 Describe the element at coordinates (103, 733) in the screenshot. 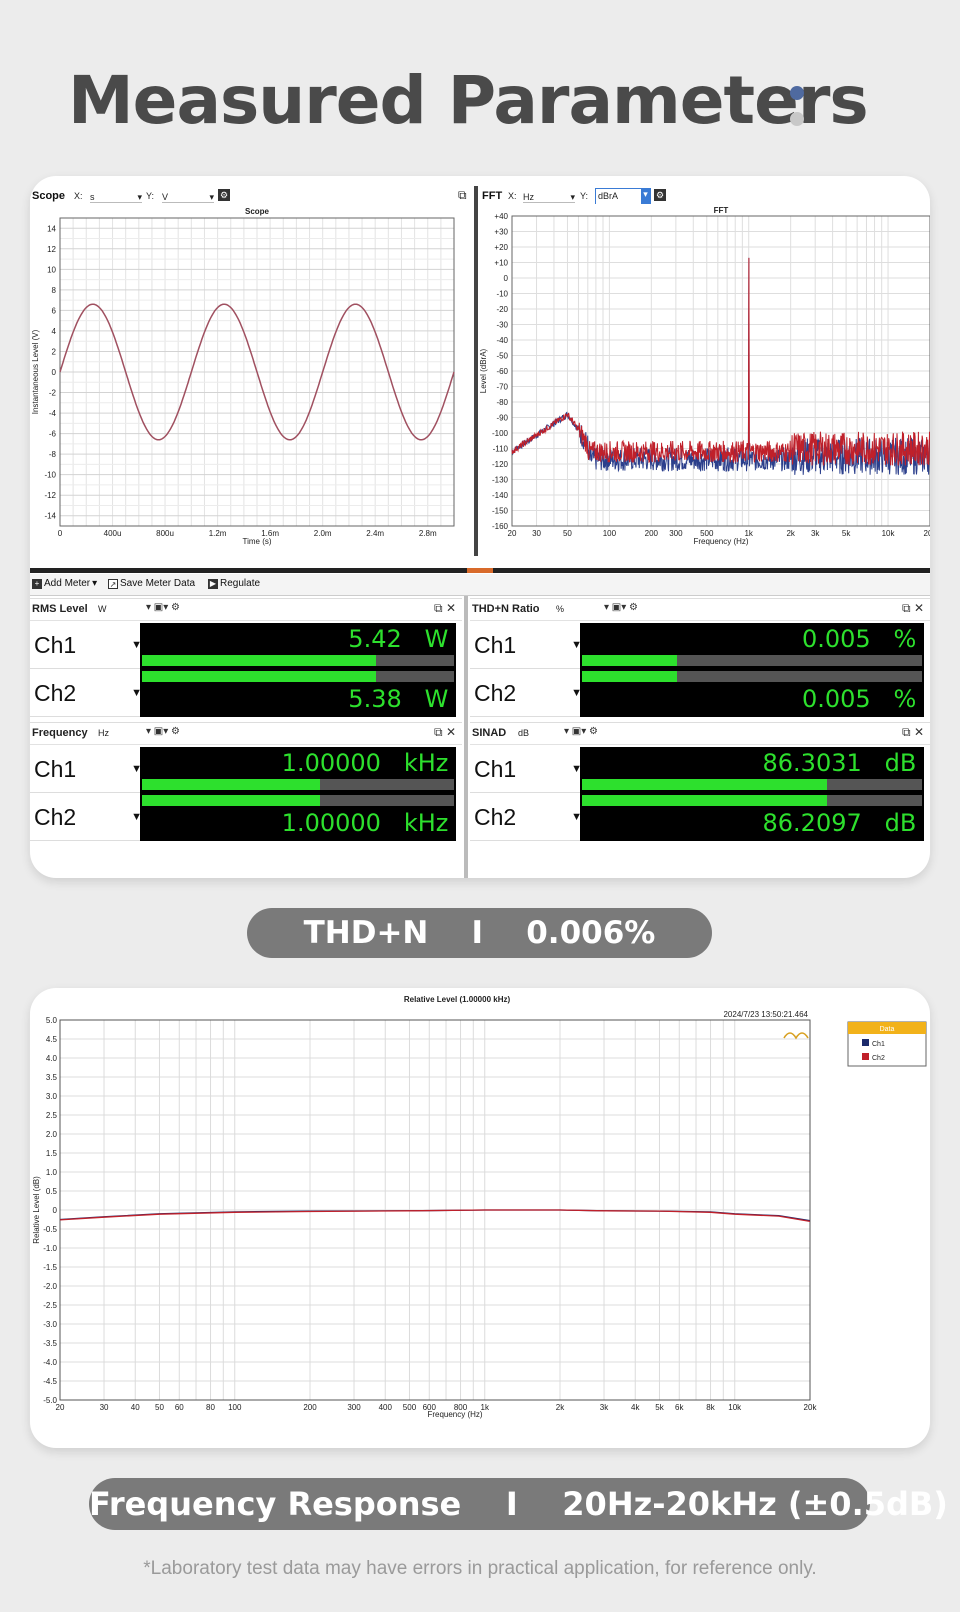

I see `meter-unit: Hz` at that location.